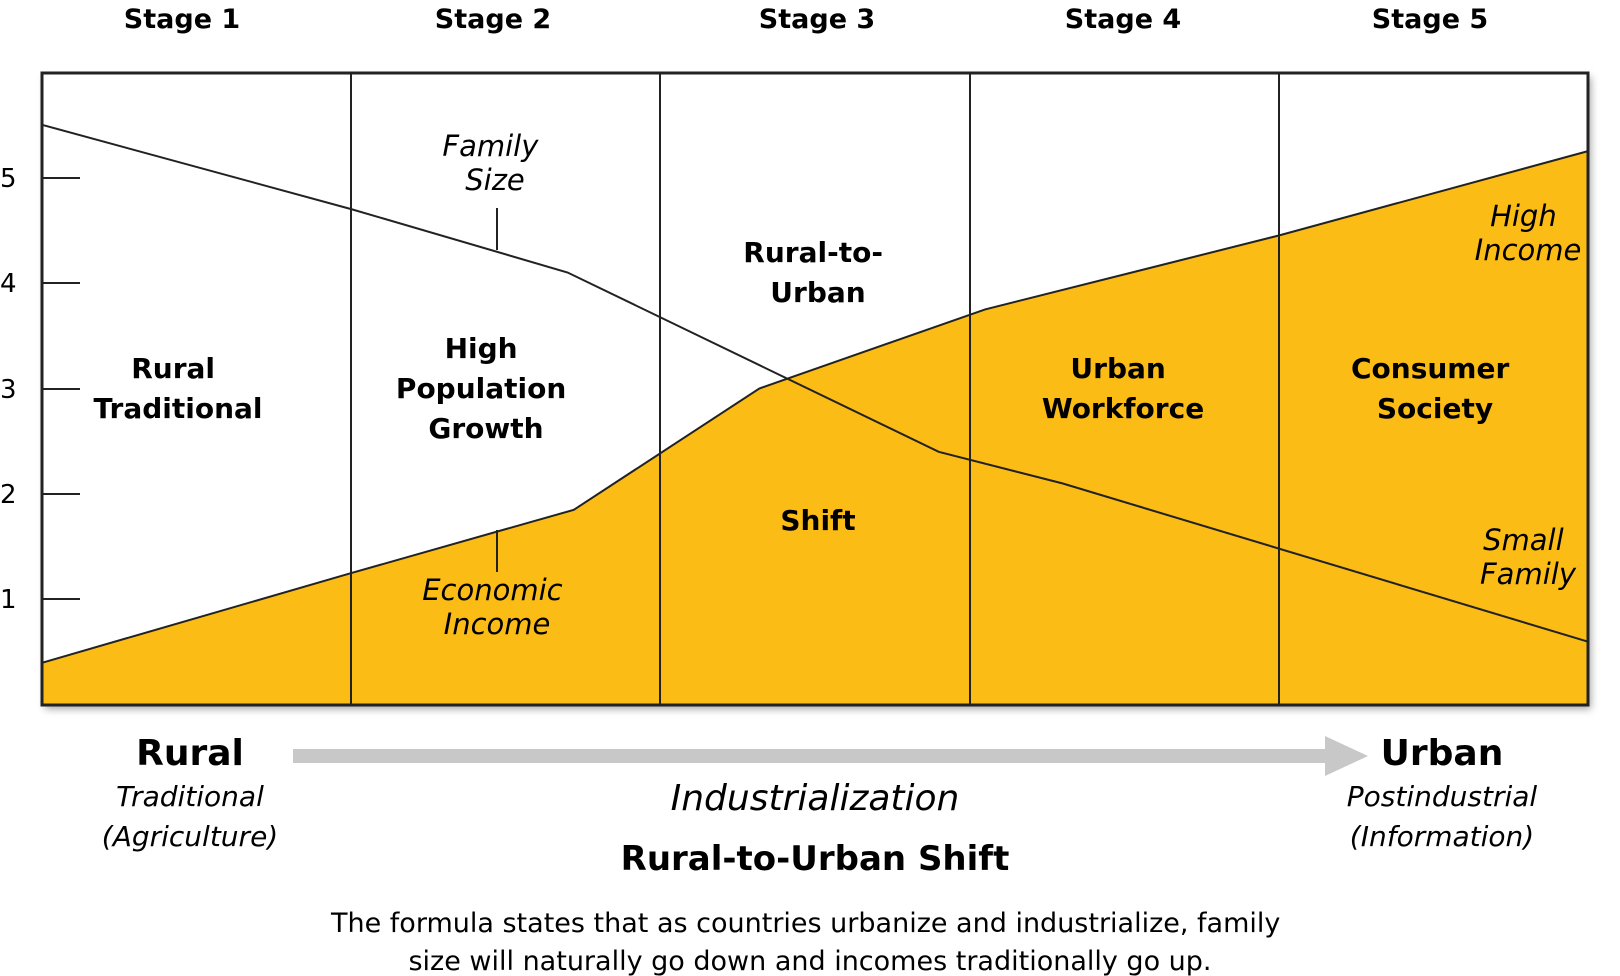  What do you see at coordinates (815, 798) in the screenshot?
I see `industrialization-label: Industrialization` at bounding box center [815, 798].